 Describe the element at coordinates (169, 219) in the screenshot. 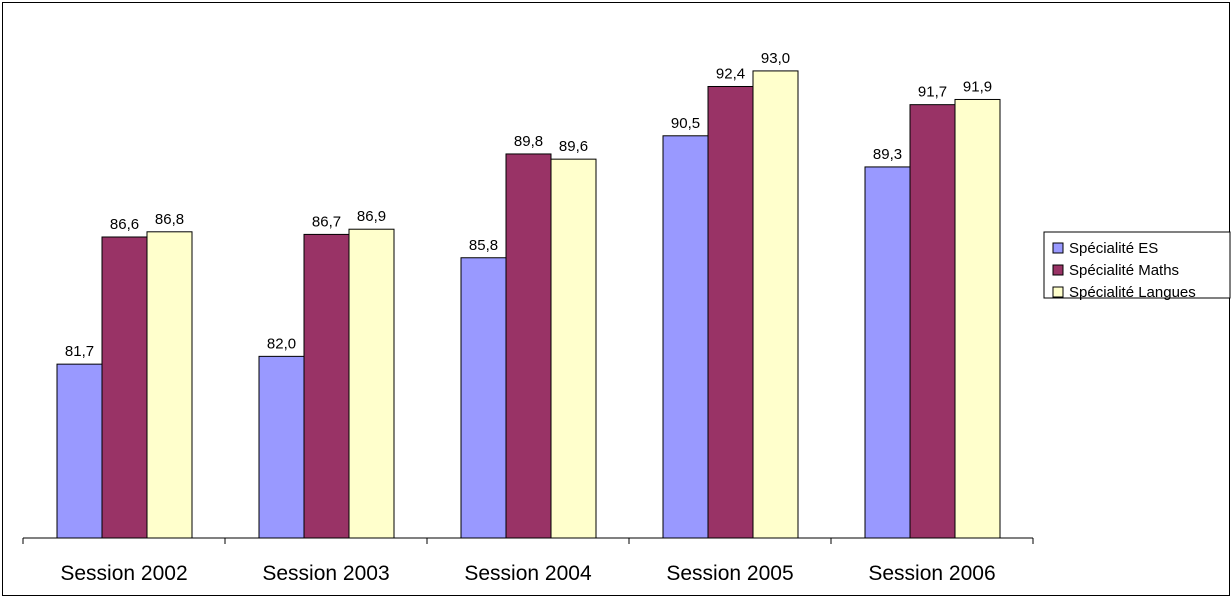

I see `data-label: 86,8` at that location.